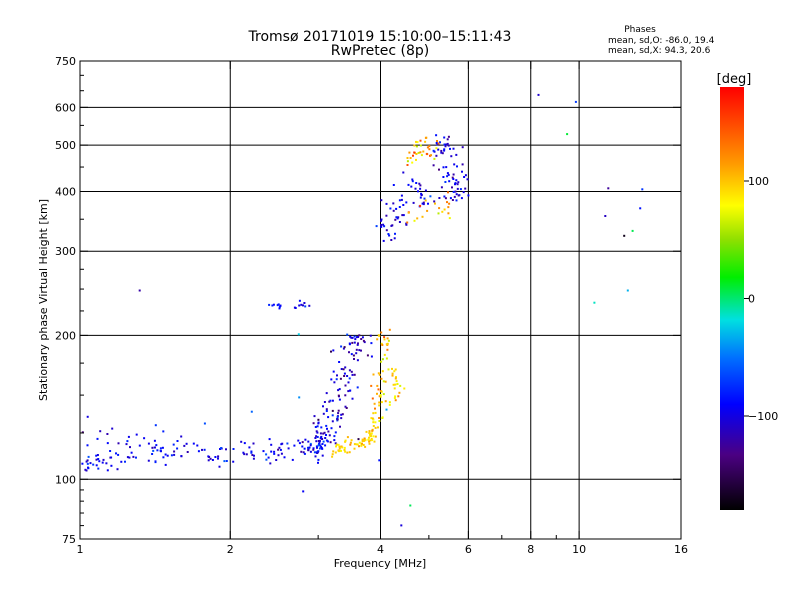 Image resolution: width=800 pixels, height=600 pixels. What do you see at coordinates (751, 299) in the screenshot?
I see `colorbar-tick-label: 0` at bounding box center [751, 299].